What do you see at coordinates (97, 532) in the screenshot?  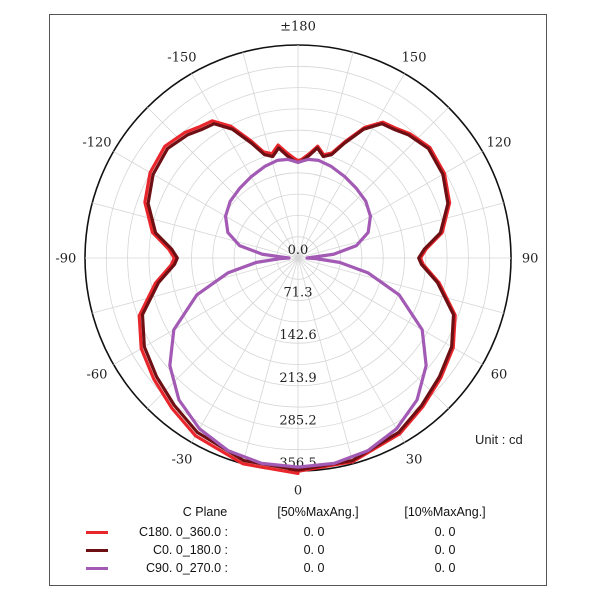 I see `legend-swatch-c180` at bounding box center [97, 532].